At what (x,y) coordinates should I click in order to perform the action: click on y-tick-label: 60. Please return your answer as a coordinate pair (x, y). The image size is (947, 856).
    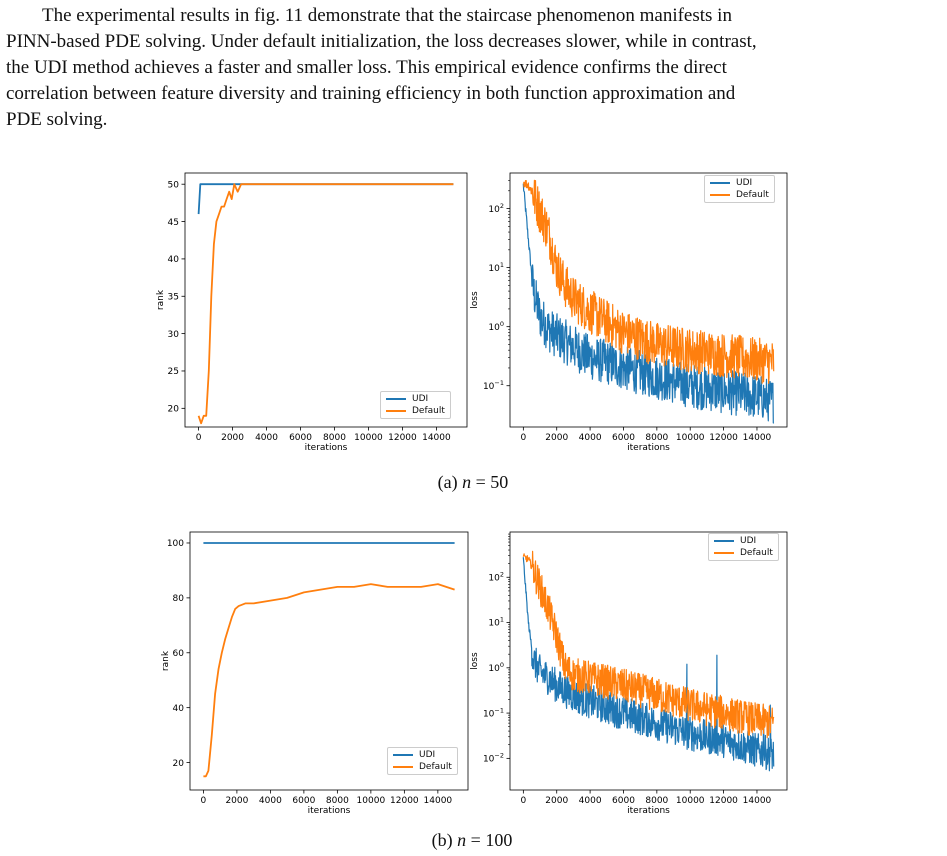
    Looking at the image, I should click on (179, 654).